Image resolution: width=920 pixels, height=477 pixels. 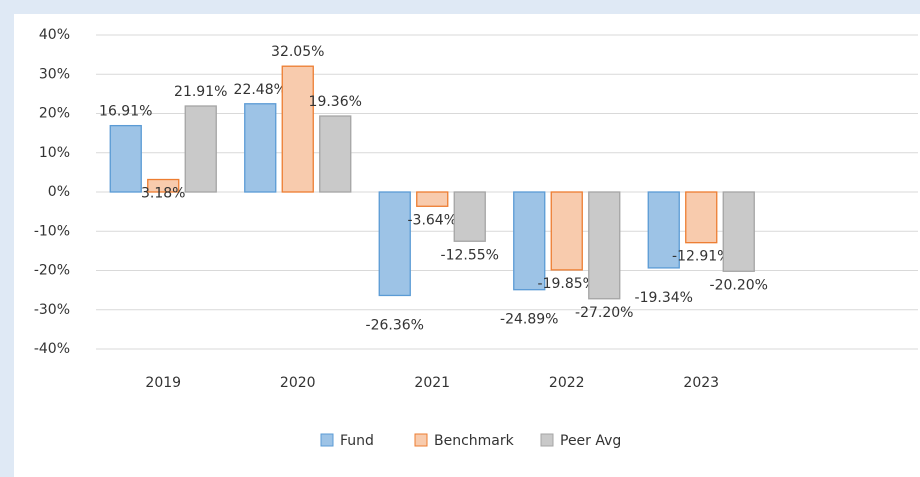 I want to click on legend-label: Peer Avg, so click(x=590, y=441).